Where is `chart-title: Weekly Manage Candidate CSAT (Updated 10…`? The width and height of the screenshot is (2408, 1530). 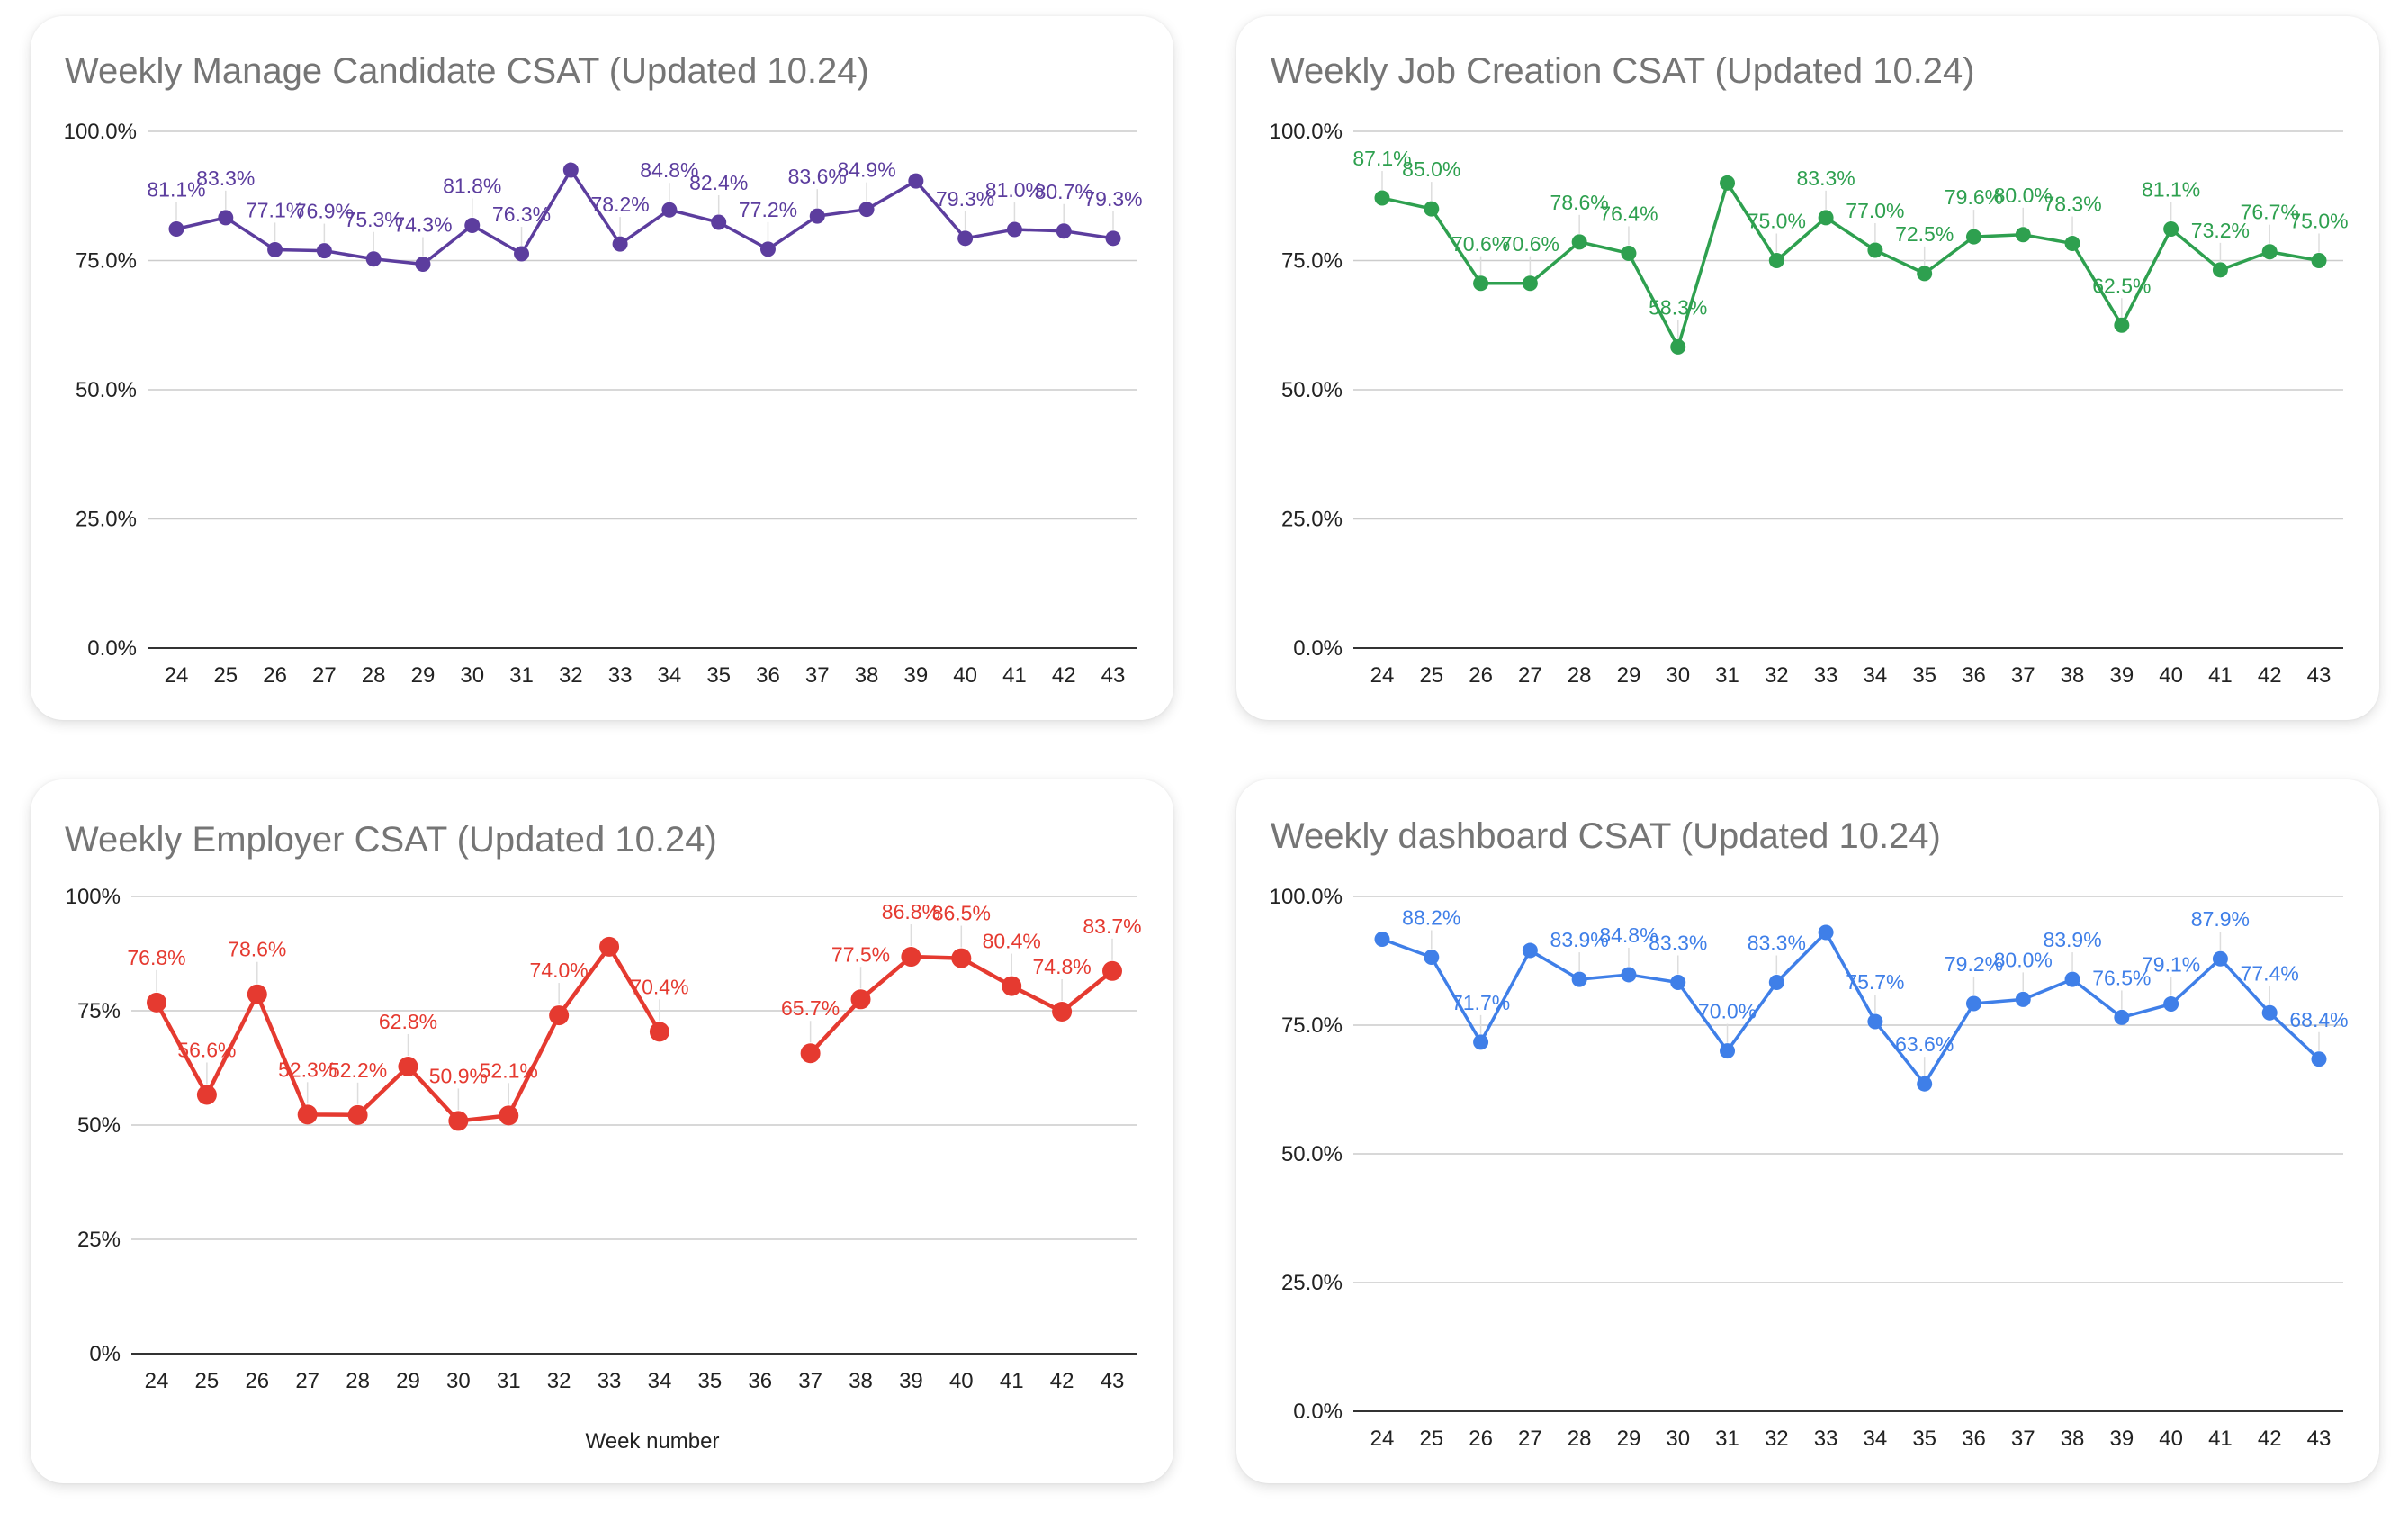
chart-title: Weekly Manage Candidate CSAT (Updated 10… is located at coordinates (467, 71).